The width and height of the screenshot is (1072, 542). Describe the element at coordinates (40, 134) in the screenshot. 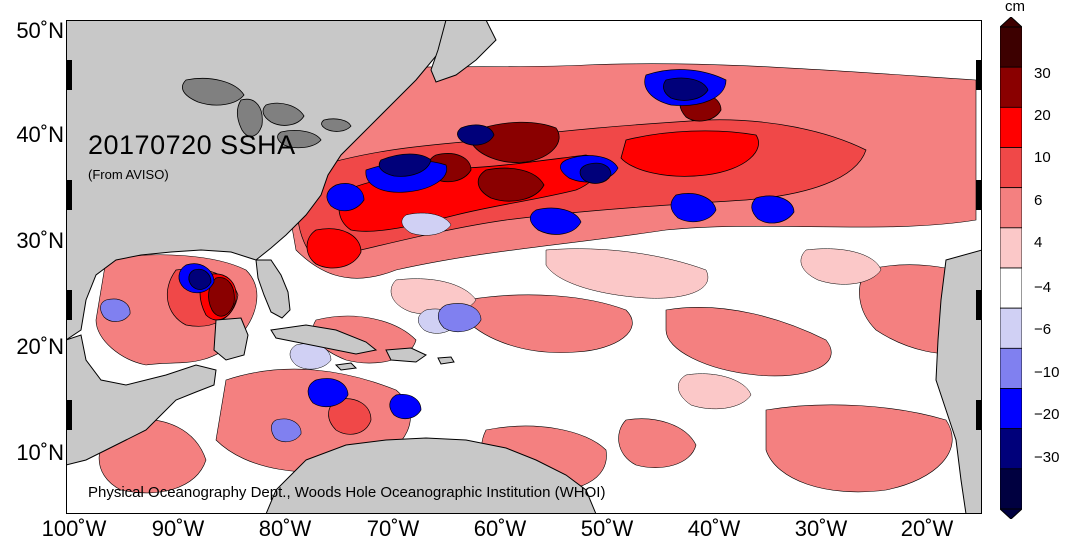

I see `lat-label-40n: 40˚N` at that location.